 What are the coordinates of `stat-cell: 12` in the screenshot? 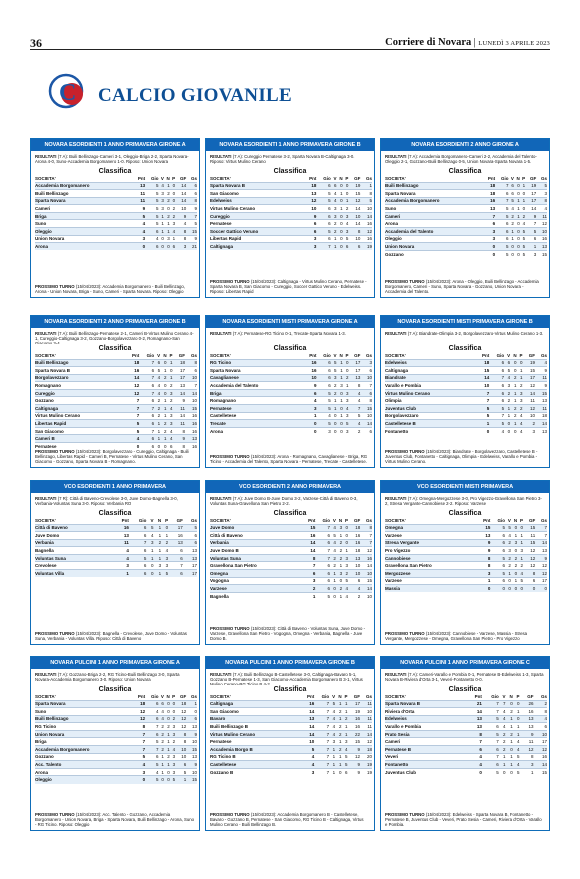 It's located at (309, 200).